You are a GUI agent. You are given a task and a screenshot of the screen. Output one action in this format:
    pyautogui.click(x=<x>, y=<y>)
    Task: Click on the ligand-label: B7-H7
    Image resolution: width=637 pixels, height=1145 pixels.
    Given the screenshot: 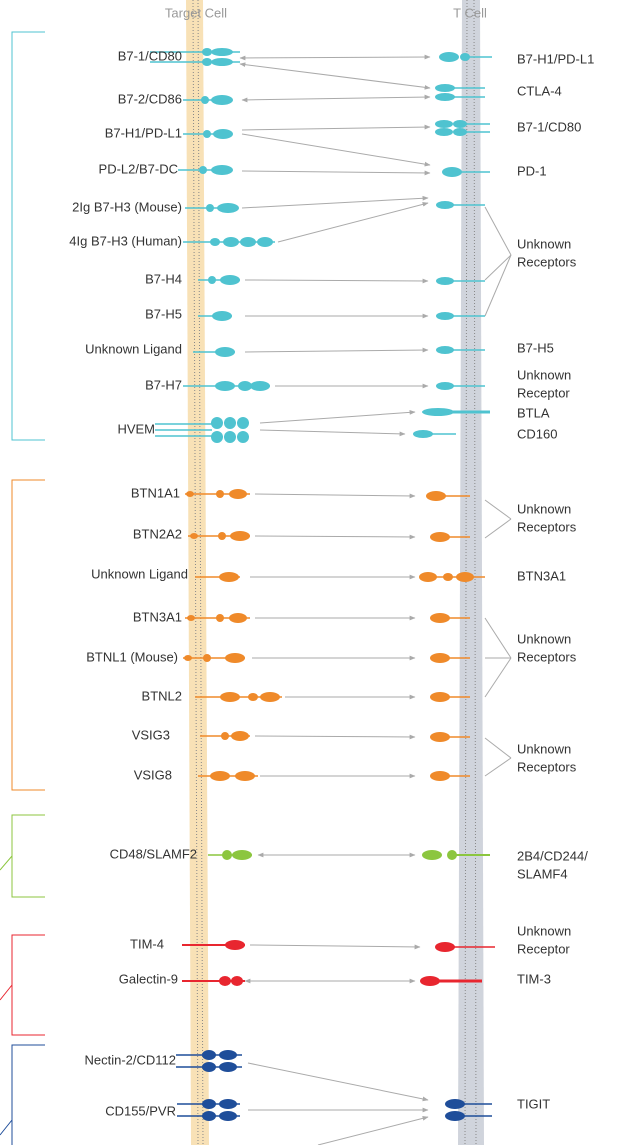 What is the action you would take?
    pyautogui.click(x=163, y=384)
    